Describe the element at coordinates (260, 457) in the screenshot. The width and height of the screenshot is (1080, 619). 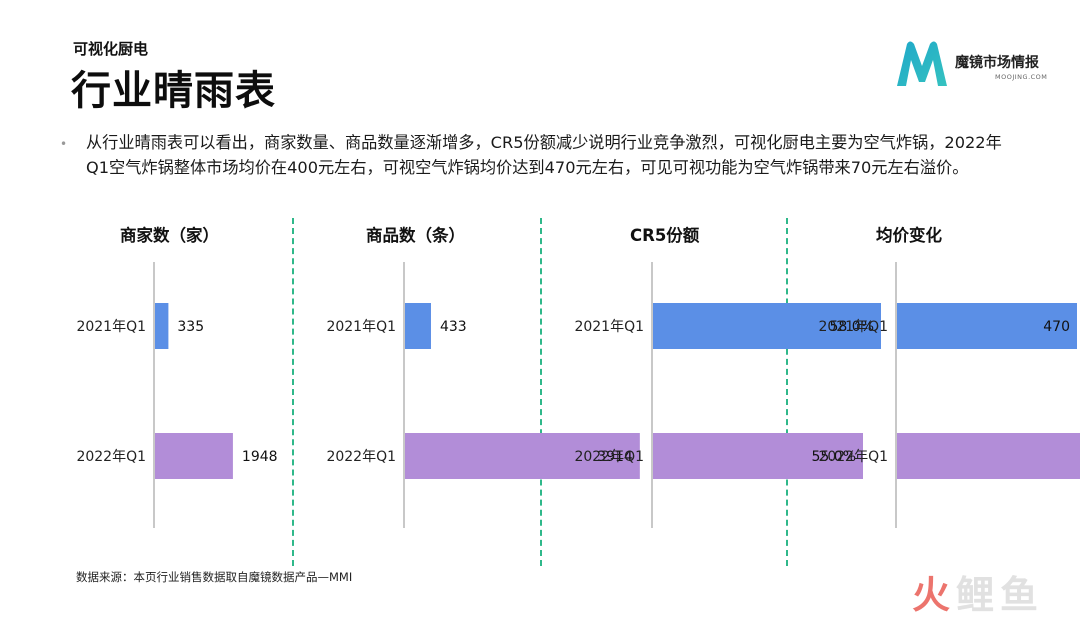
I see `chart-data-label: 1948` at that location.